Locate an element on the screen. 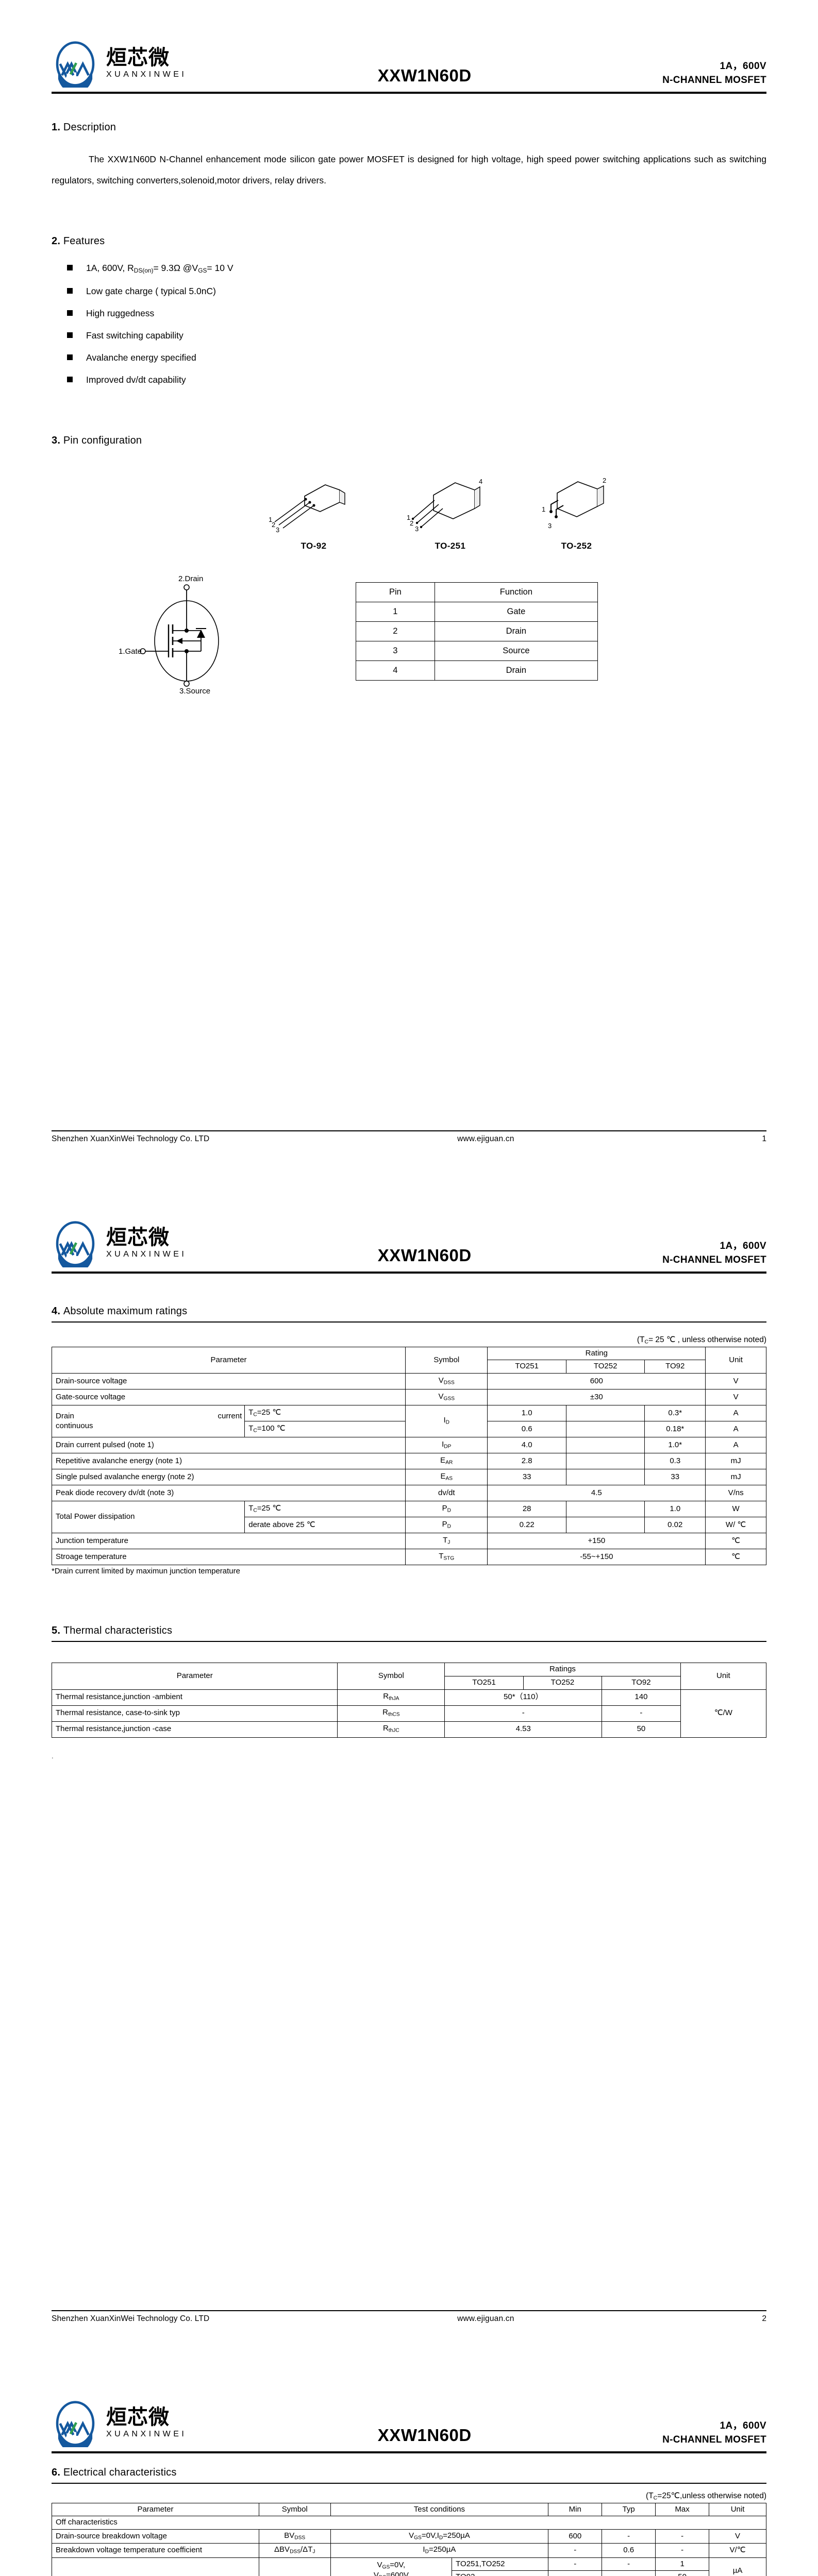  param-name: Total Power dissipation is located at coordinates (148, 1517).